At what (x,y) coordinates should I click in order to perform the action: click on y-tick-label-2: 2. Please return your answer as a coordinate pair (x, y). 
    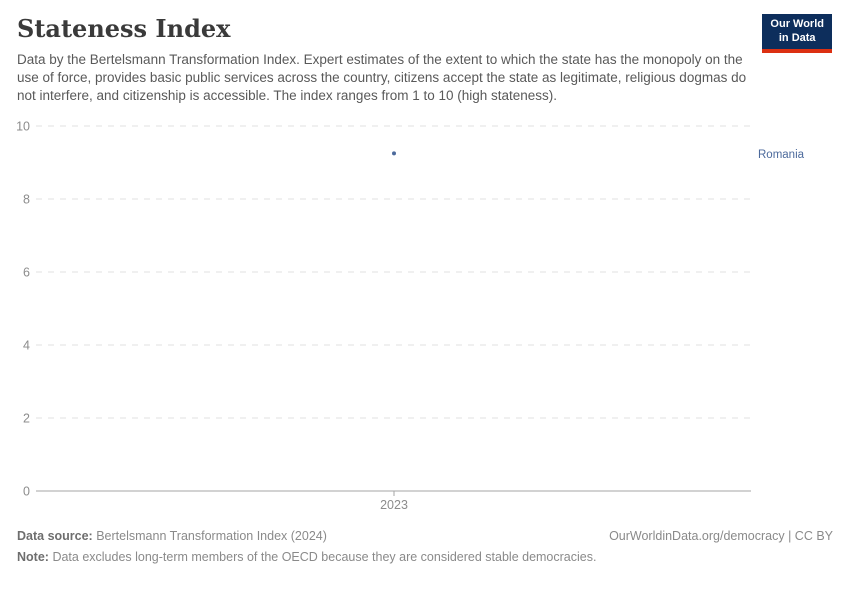
    Looking at the image, I should click on (26, 419).